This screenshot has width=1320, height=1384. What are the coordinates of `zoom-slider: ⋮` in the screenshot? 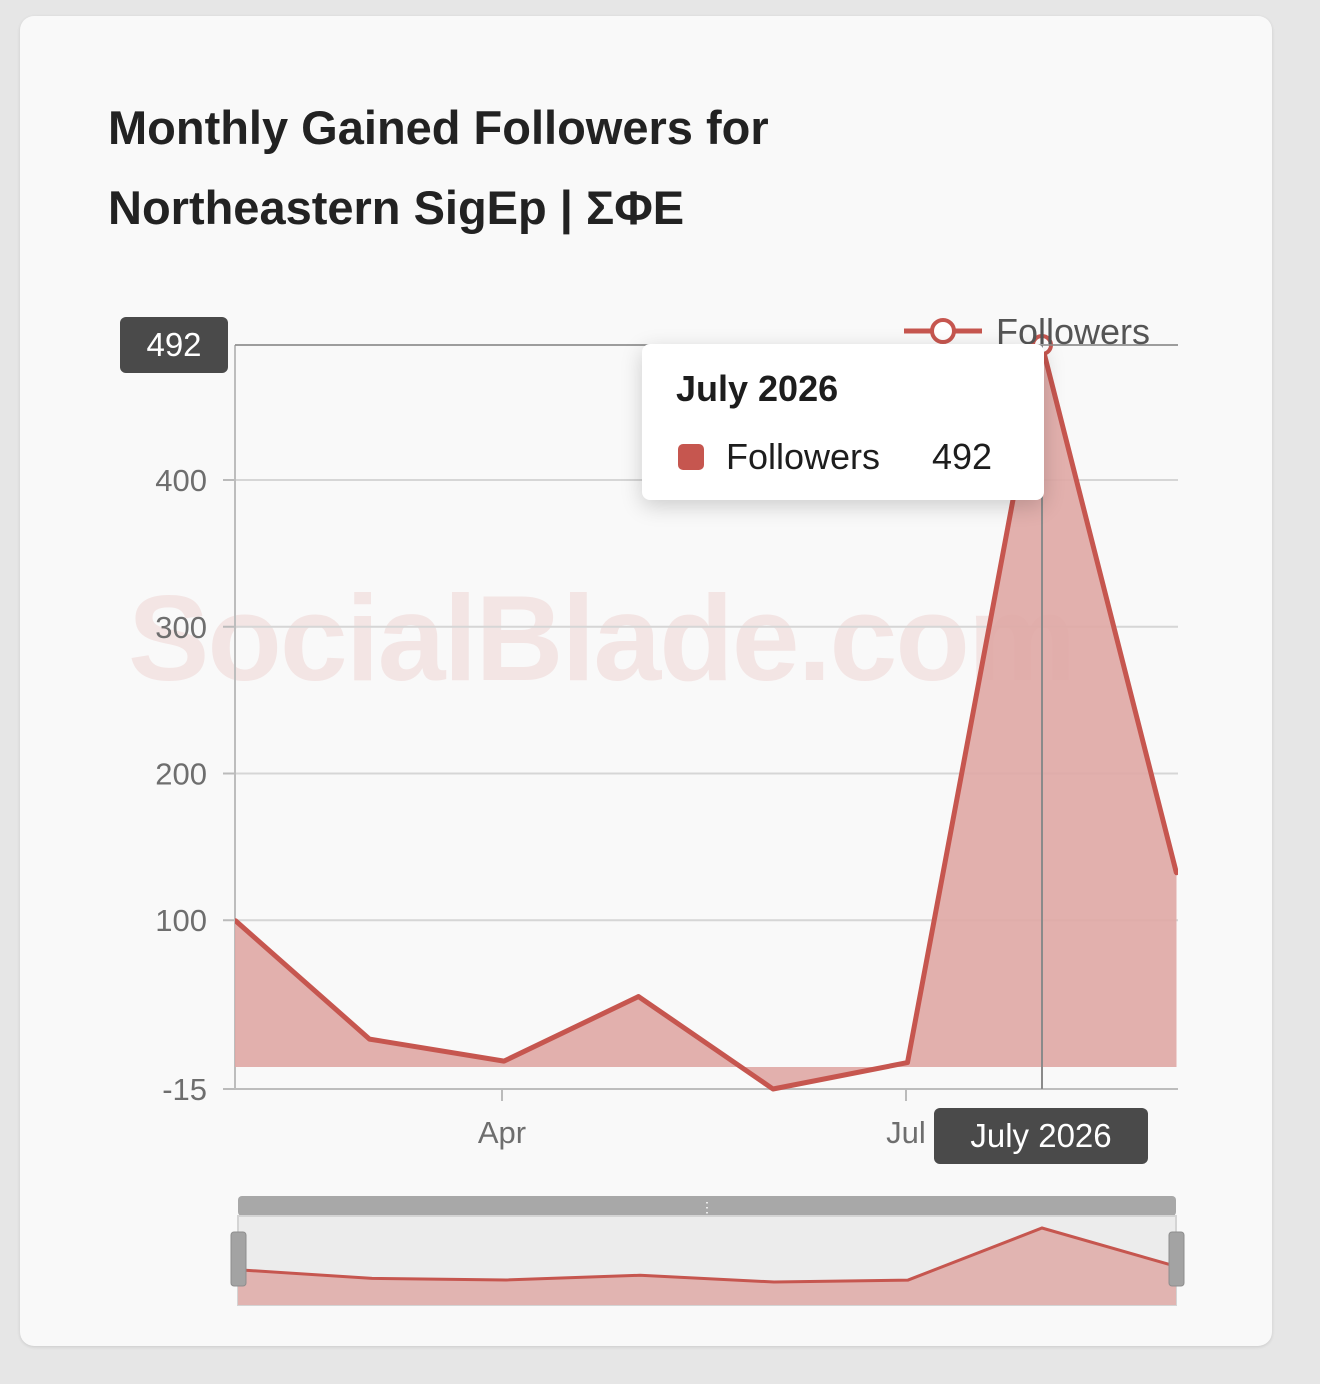 It's located at (707, 1251).